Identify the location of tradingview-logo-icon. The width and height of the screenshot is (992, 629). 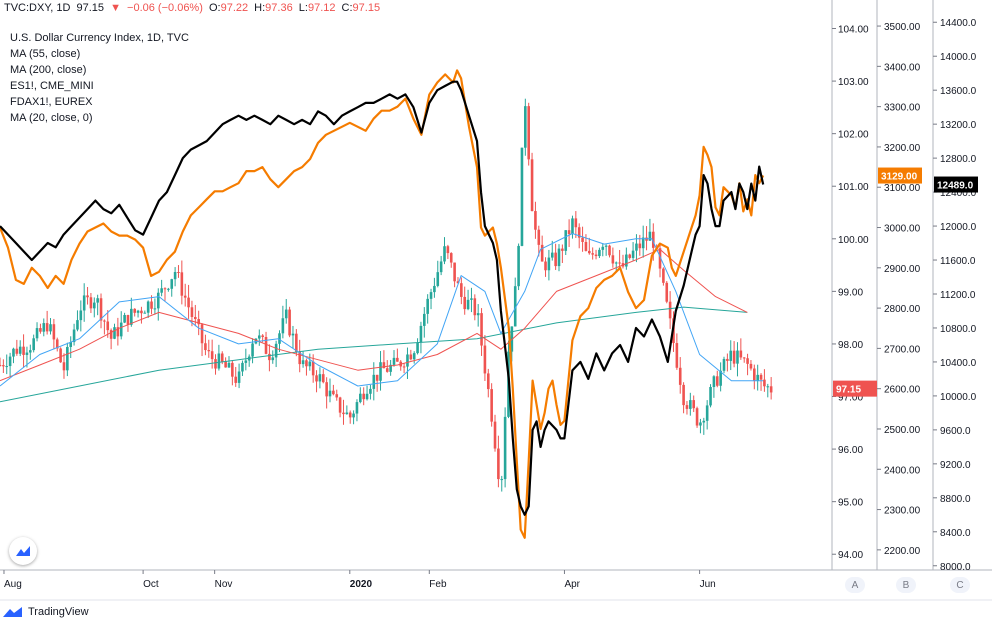
(12, 612).